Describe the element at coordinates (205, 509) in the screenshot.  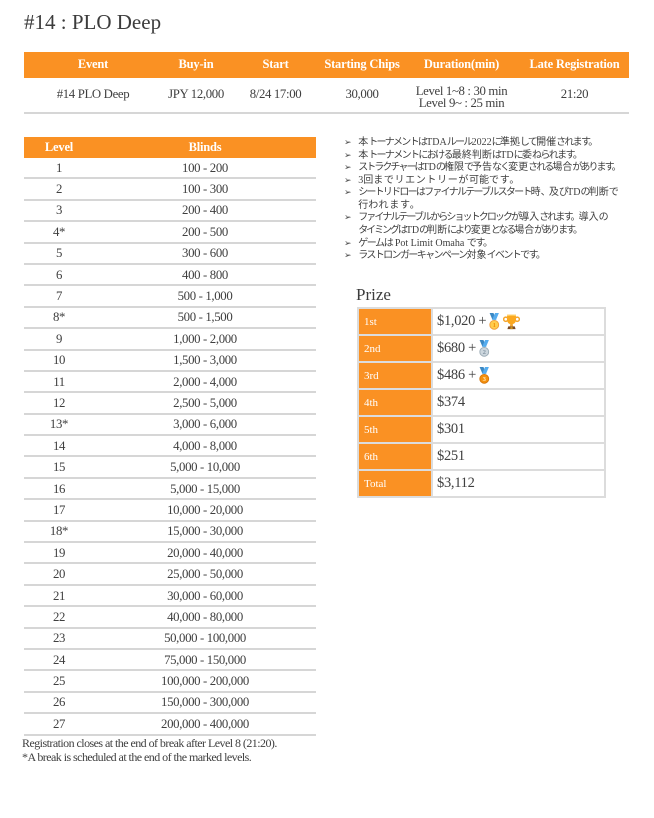
I see `level-blinds-cell: 10,000 - 20,000` at that location.